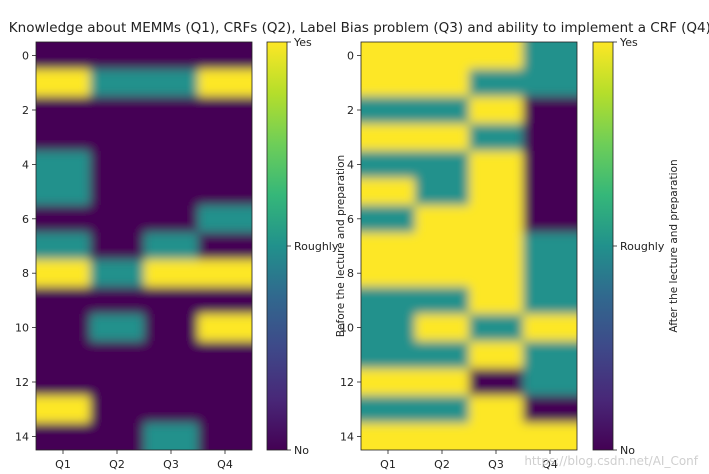 This screenshot has width=709, height=474. I want to click on x-tick-label: Q4, so click(225, 464).